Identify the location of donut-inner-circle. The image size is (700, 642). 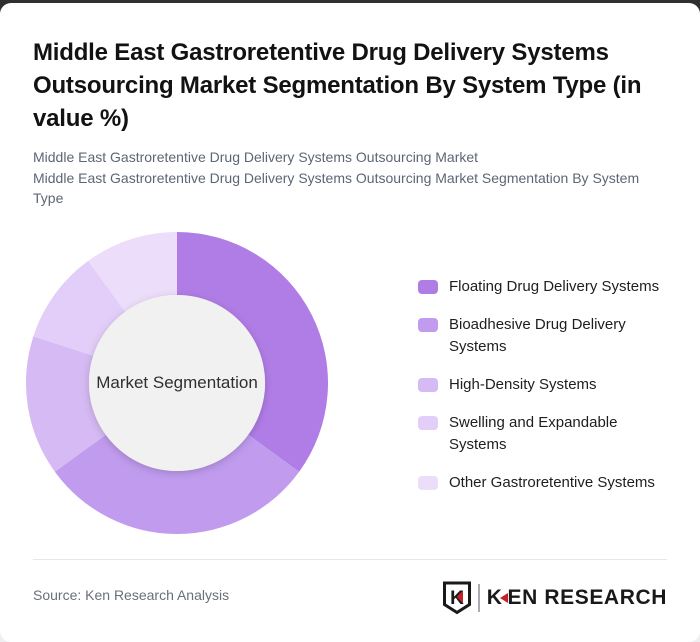
(177, 383).